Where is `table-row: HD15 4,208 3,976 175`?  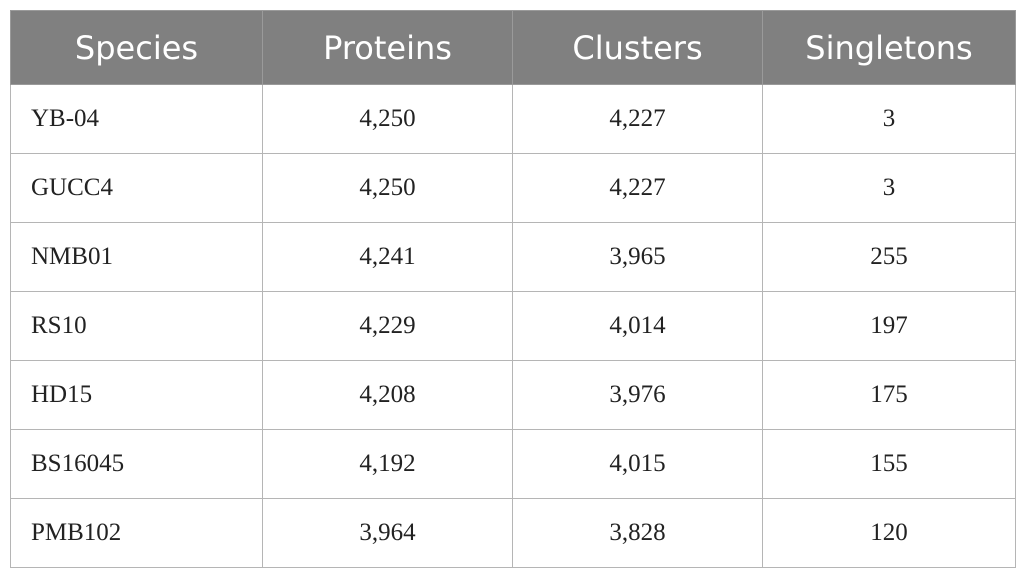
table-row: HD15 4,208 3,976 175 is located at coordinates (513, 395).